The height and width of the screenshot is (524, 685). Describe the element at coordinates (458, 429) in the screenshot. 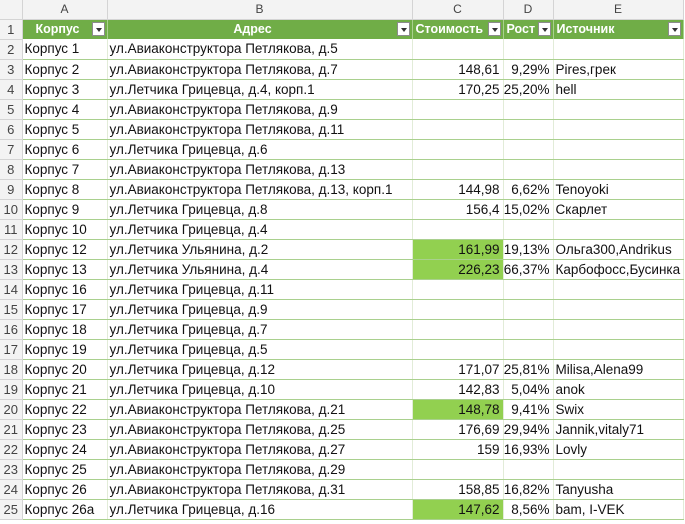

I see `cell-cost: 176,69` at that location.